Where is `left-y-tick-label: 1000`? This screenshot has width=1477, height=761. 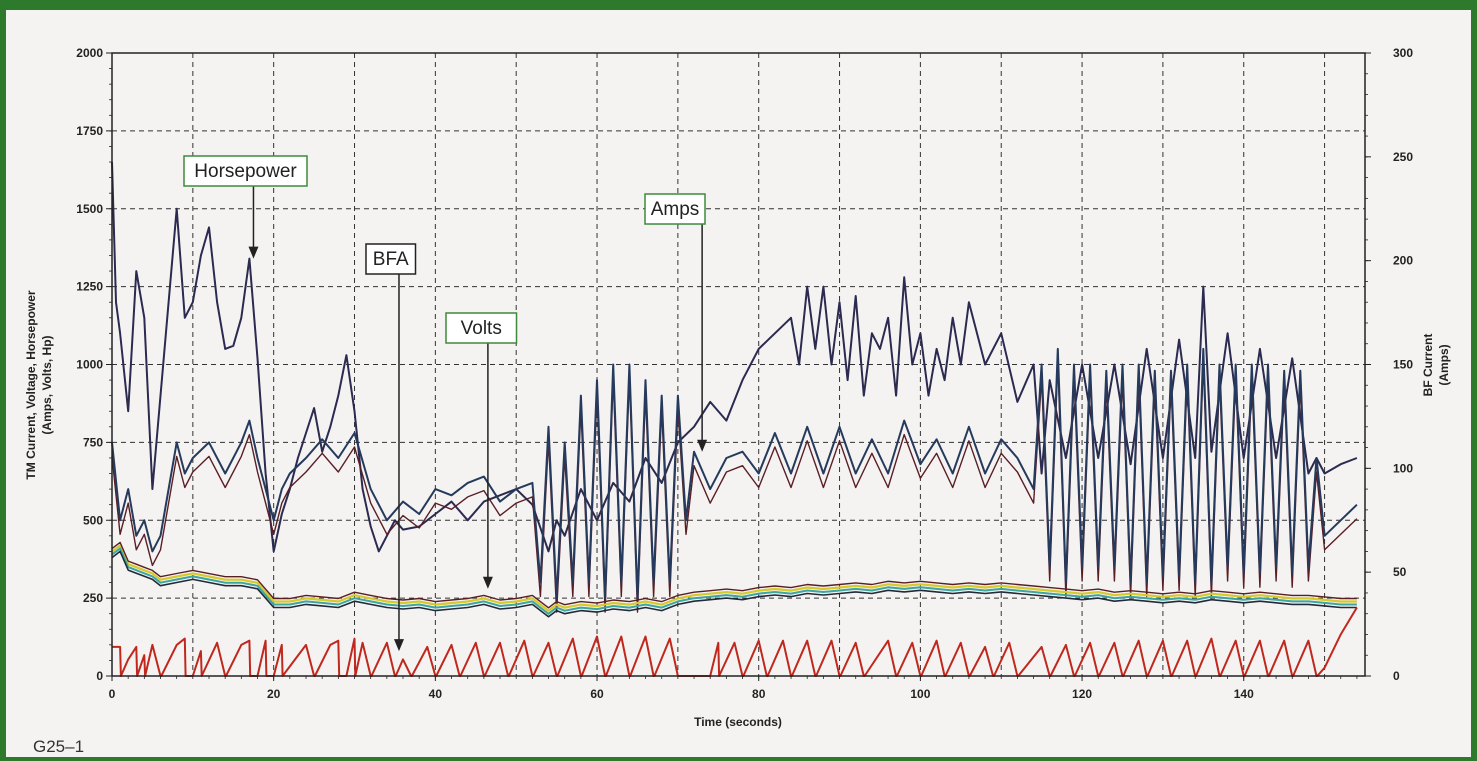 left-y-tick-label: 1000 is located at coordinates (89, 365).